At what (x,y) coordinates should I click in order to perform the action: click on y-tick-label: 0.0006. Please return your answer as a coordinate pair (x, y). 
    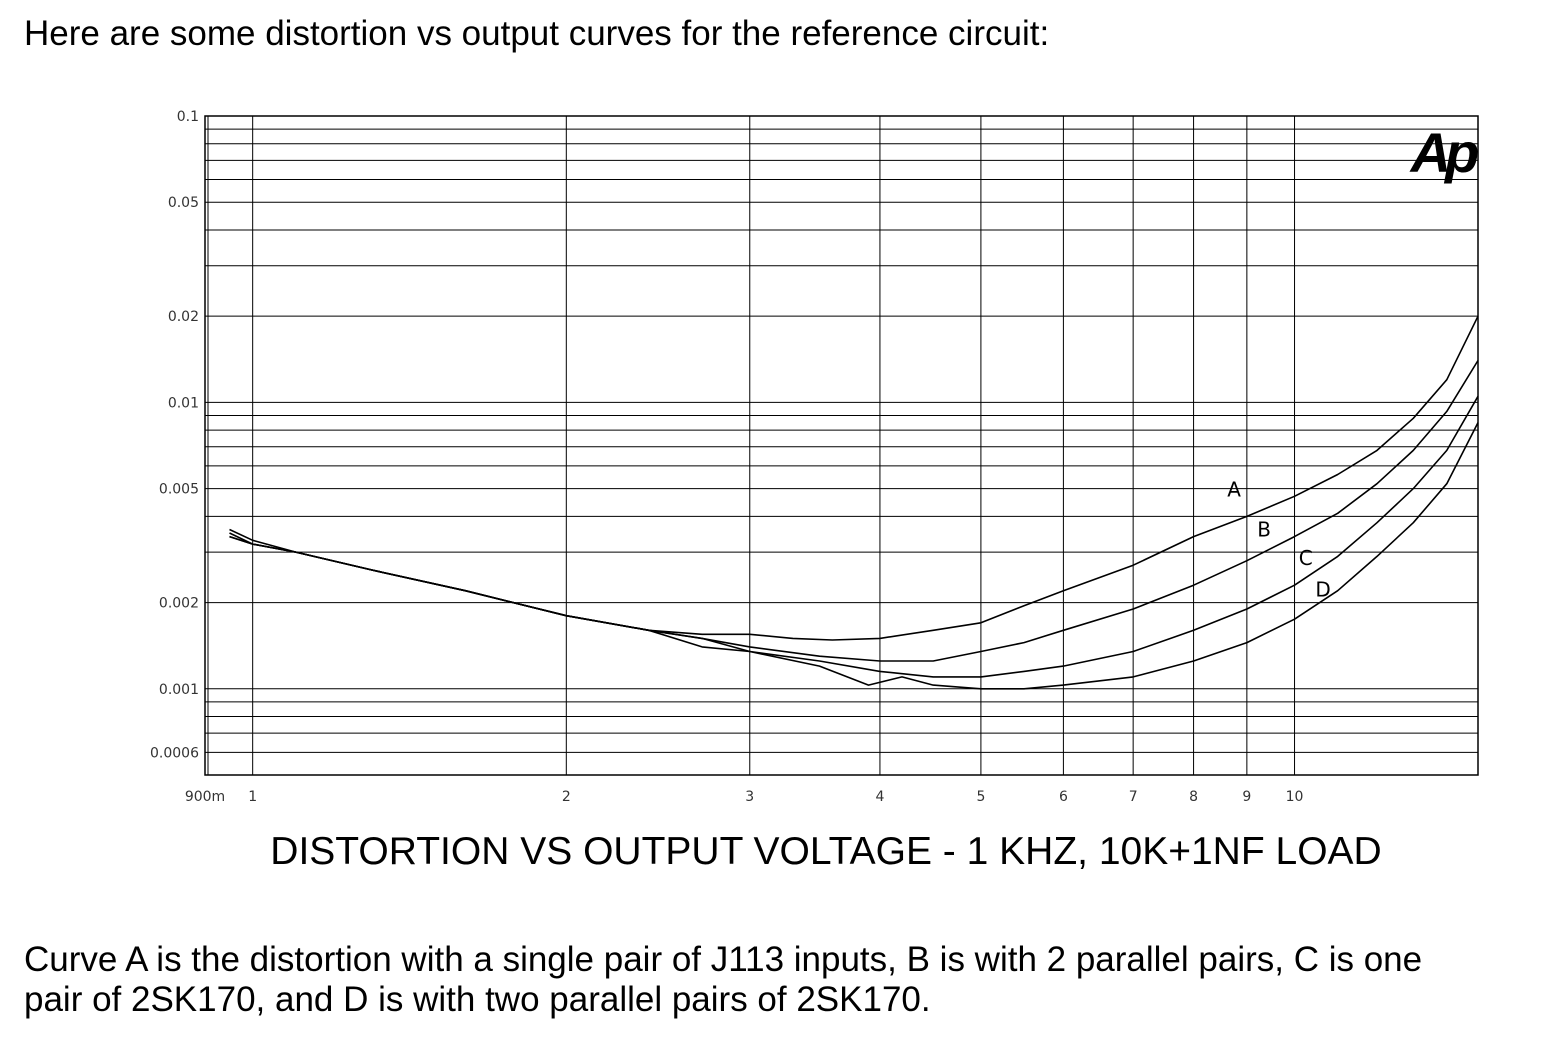
    Looking at the image, I should click on (174, 753).